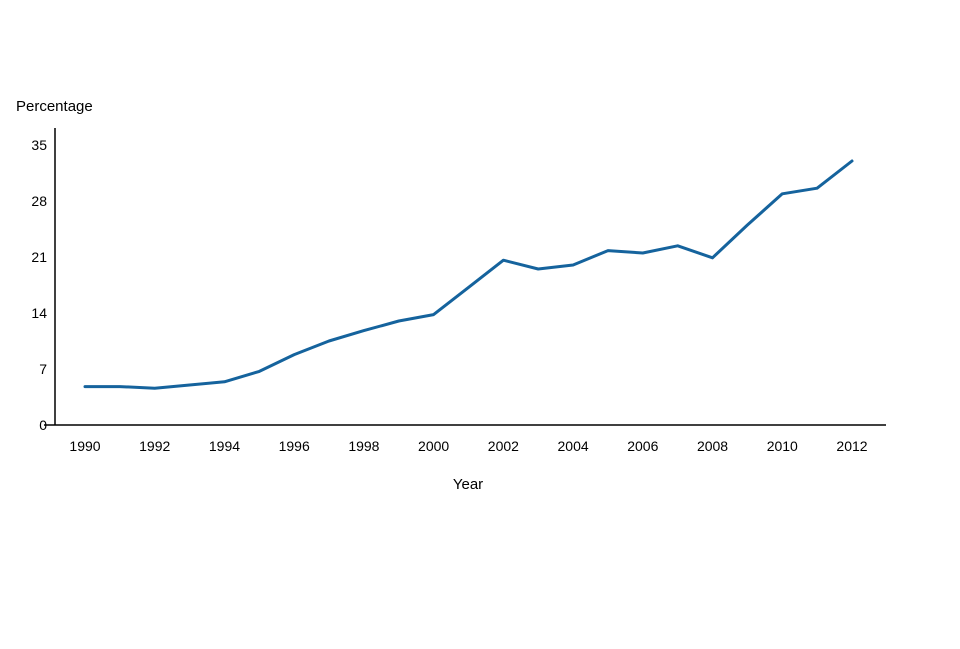 The width and height of the screenshot is (960, 649). Describe the element at coordinates (84, 446) in the screenshot. I see `x-tick-label: 1990` at that location.